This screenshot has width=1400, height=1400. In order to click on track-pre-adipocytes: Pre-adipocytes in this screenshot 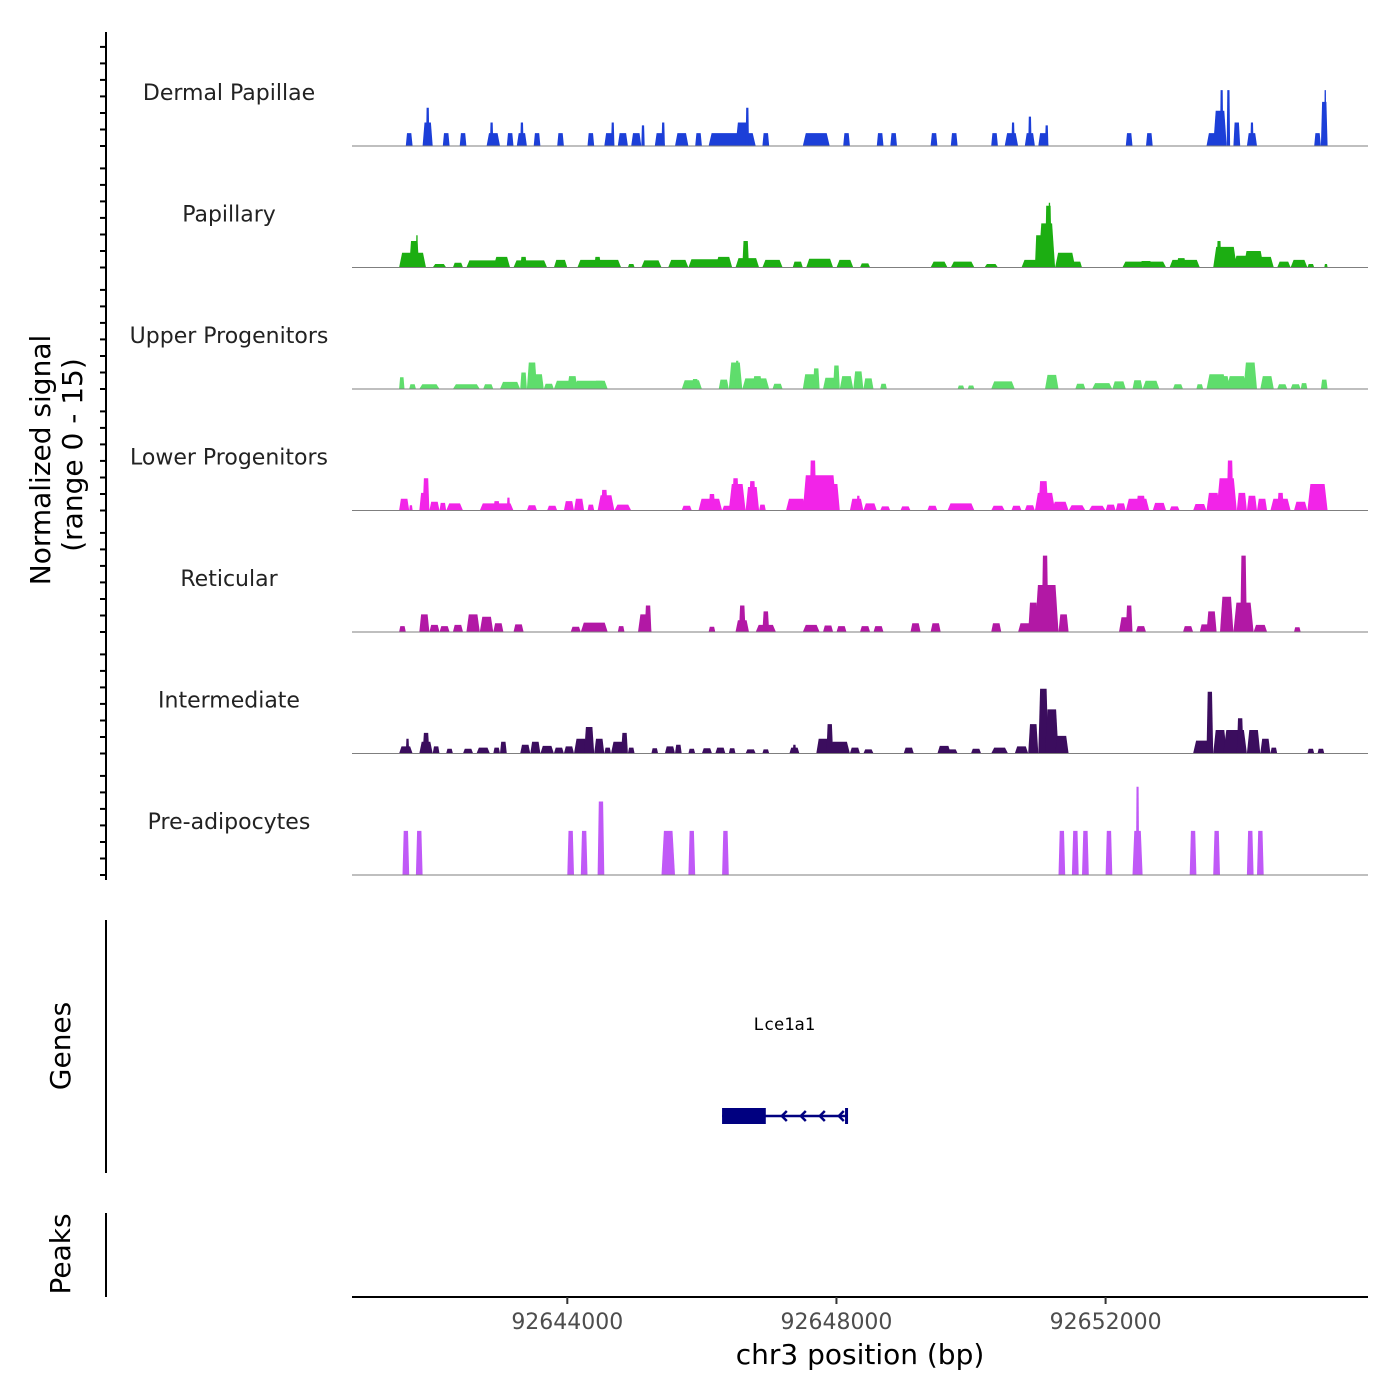, I will do `click(758, 831)`.